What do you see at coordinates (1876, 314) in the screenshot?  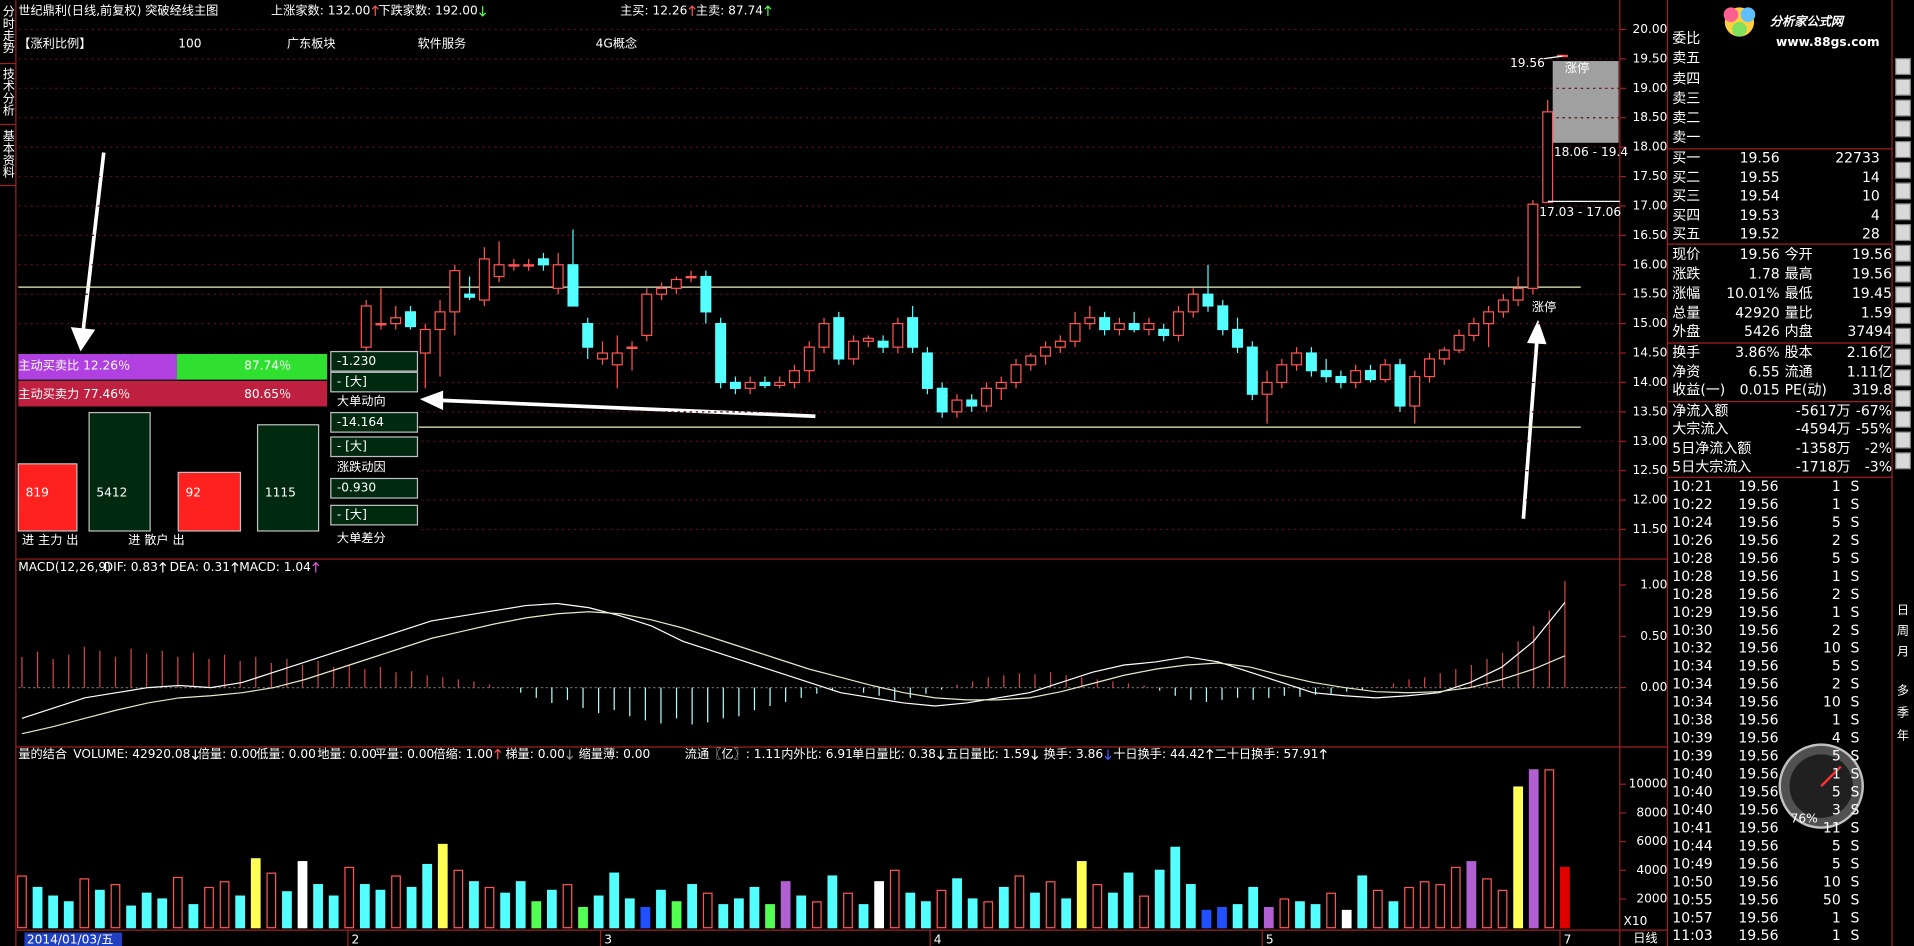 I see `quote-text: 1.59` at bounding box center [1876, 314].